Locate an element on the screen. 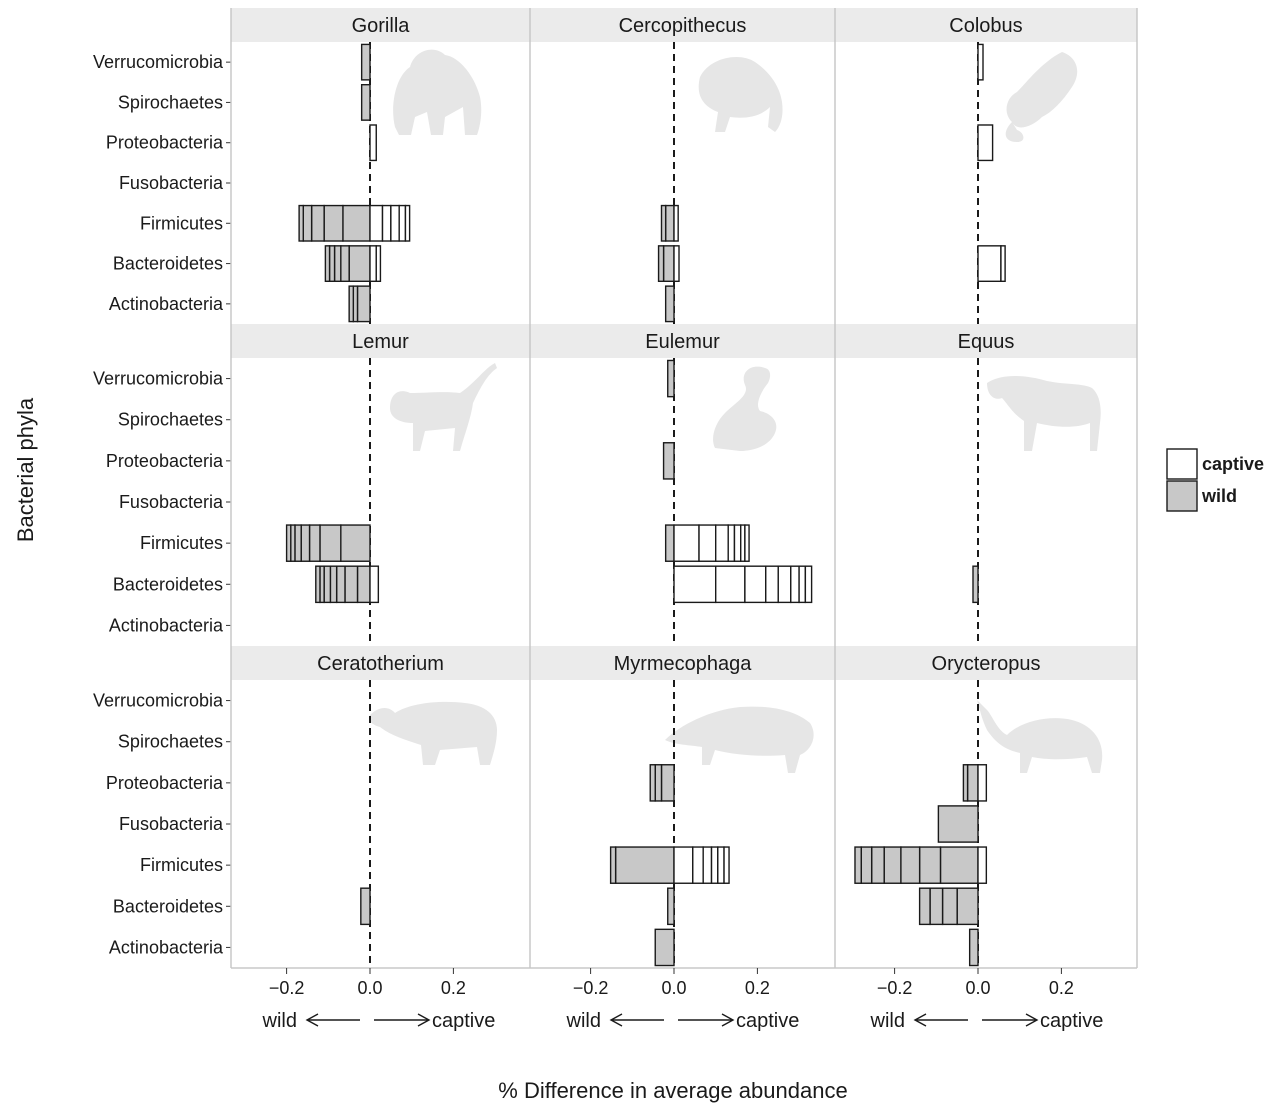  strip-label-myrmecophaga: Myrmecophaga is located at coordinates (683, 664).